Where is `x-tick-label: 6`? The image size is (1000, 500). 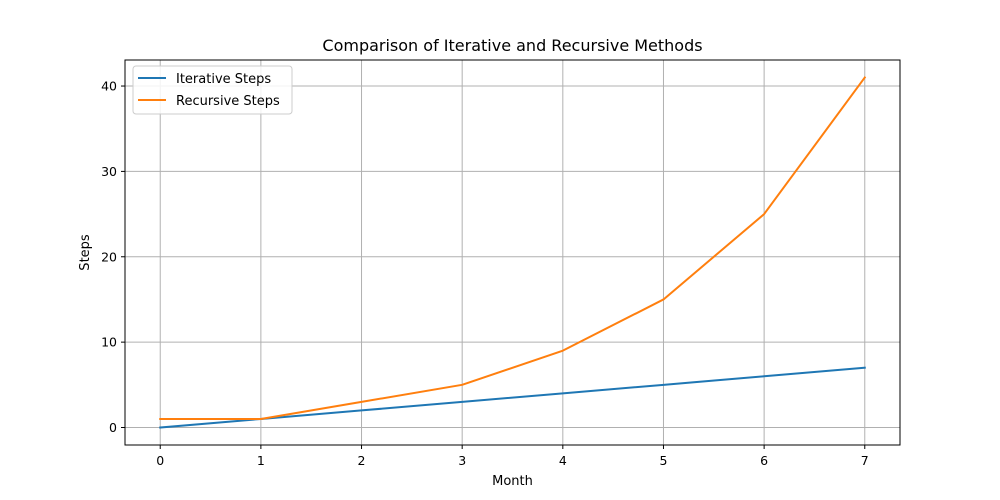
x-tick-label: 6 is located at coordinates (764, 460).